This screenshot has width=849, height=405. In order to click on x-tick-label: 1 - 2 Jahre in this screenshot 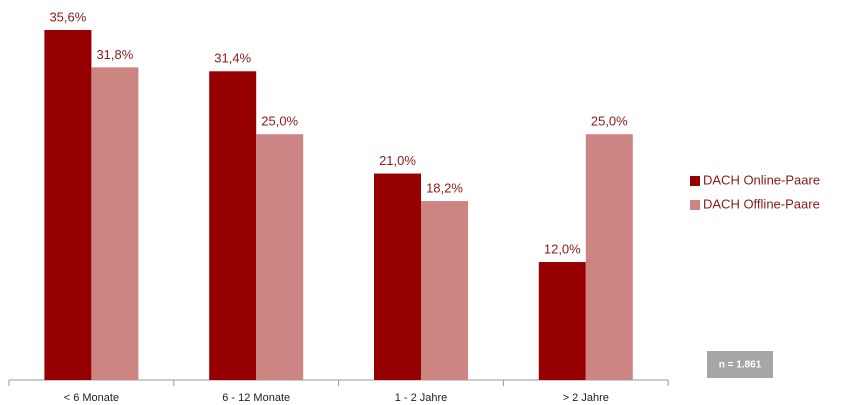, I will do `click(421, 398)`.